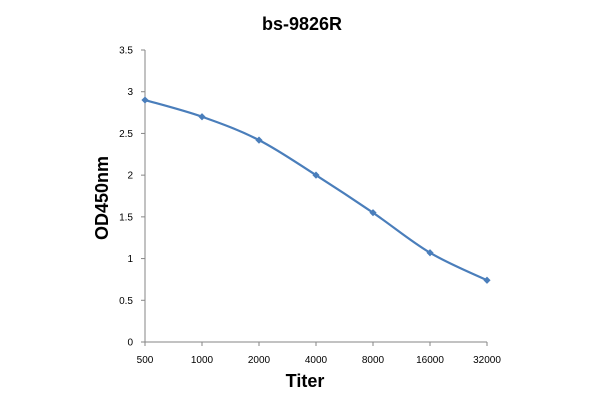 Image resolution: width=600 pixels, height=400 pixels. Describe the element at coordinates (487, 360) in the screenshot. I see `x-tick-label: 32000` at that location.